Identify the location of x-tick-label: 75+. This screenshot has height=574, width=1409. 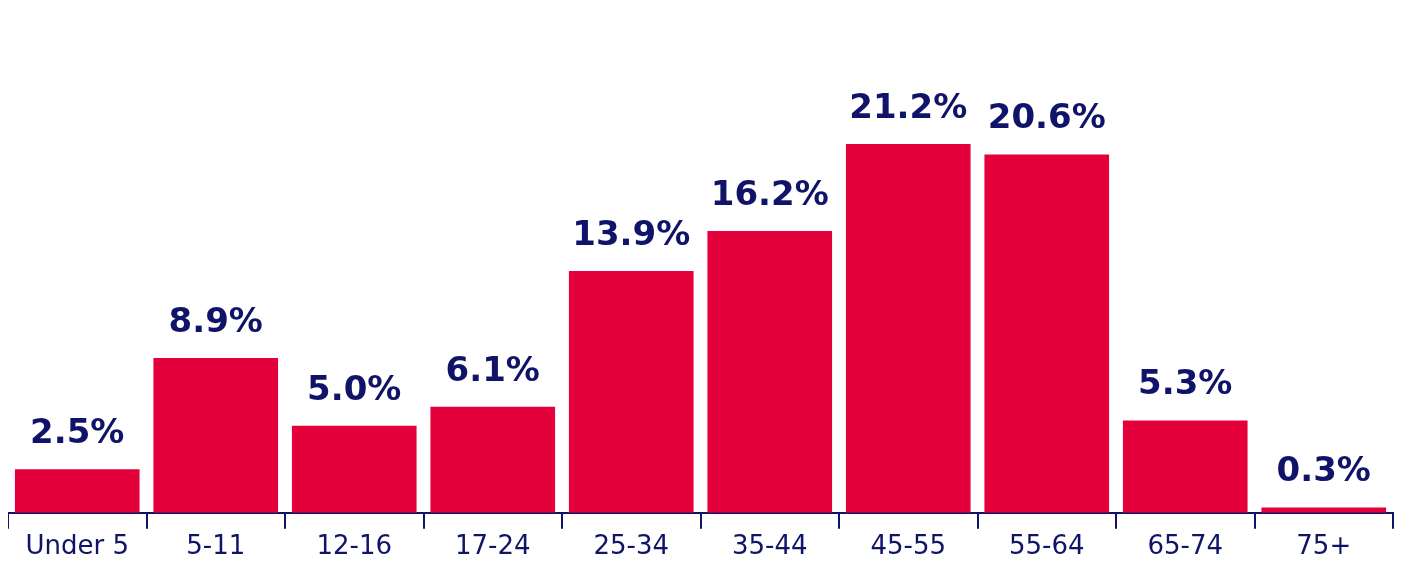
(1324, 545).